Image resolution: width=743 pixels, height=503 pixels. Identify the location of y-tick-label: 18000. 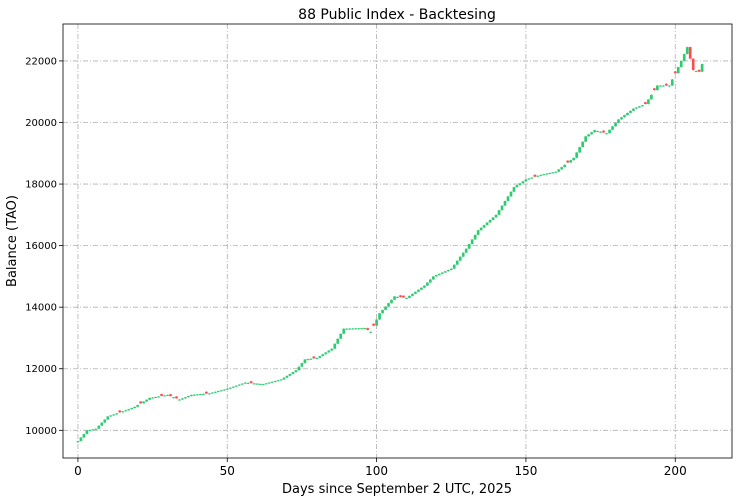
(41, 185).